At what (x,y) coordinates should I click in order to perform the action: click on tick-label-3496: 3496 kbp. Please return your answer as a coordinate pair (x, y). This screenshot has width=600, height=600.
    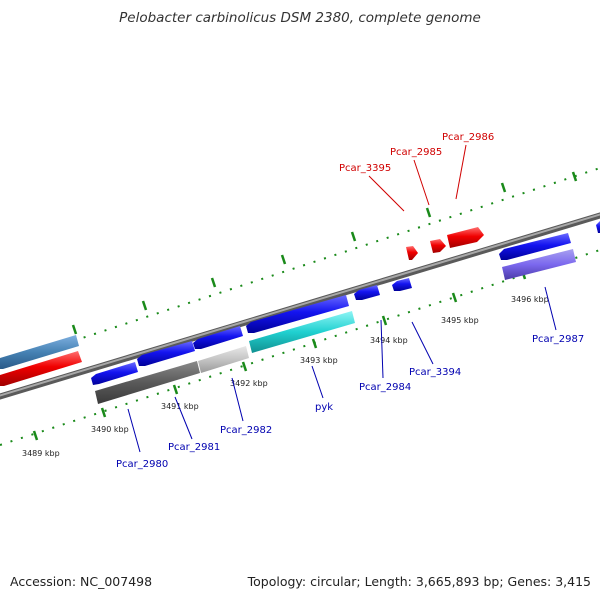
    Looking at the image, I should click on (530, 299).